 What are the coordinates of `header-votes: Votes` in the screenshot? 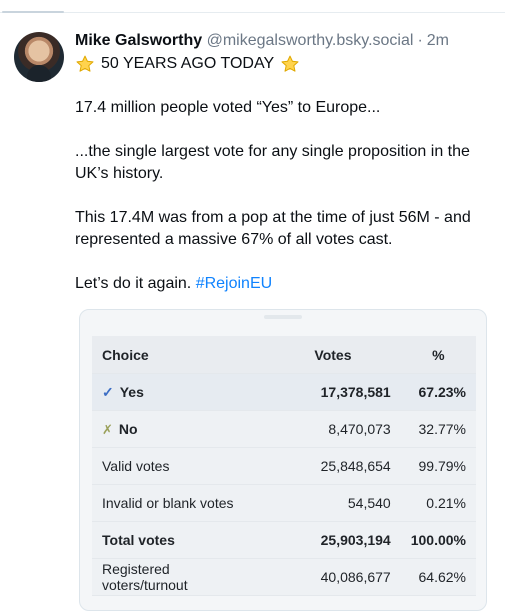 It's located at (333, 355).